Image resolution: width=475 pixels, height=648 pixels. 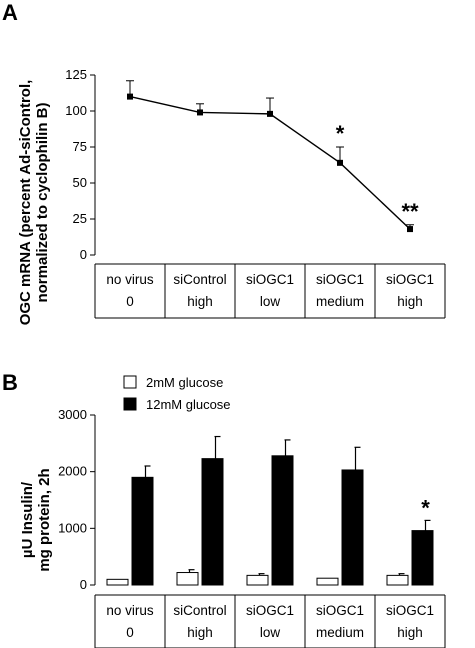 What do you see at coordinates (76, 74) in the screenshot?
I see `panel-a-ytick-label: 125` at bounding box center [76, 74].